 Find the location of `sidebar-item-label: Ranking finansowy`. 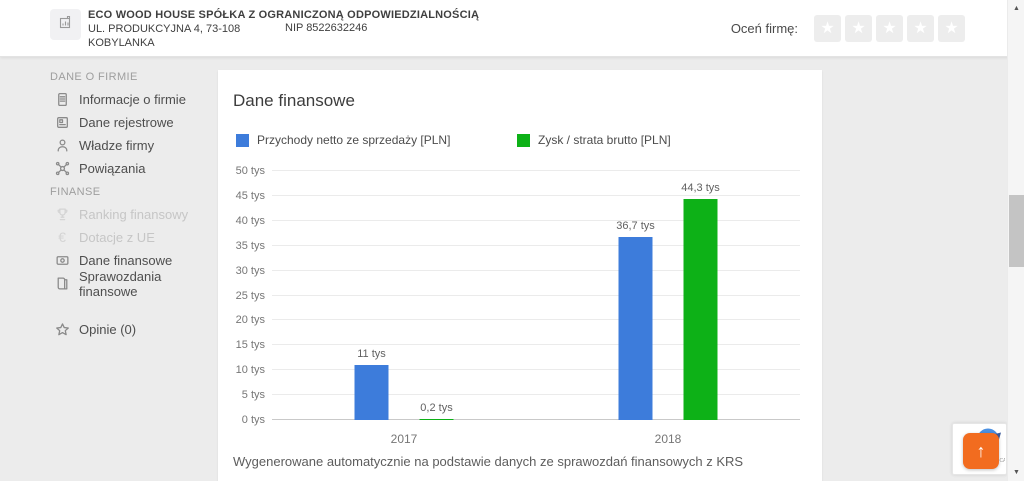

sidebar-item-label: Ranking finansowy is located at coordinates (134, 214).